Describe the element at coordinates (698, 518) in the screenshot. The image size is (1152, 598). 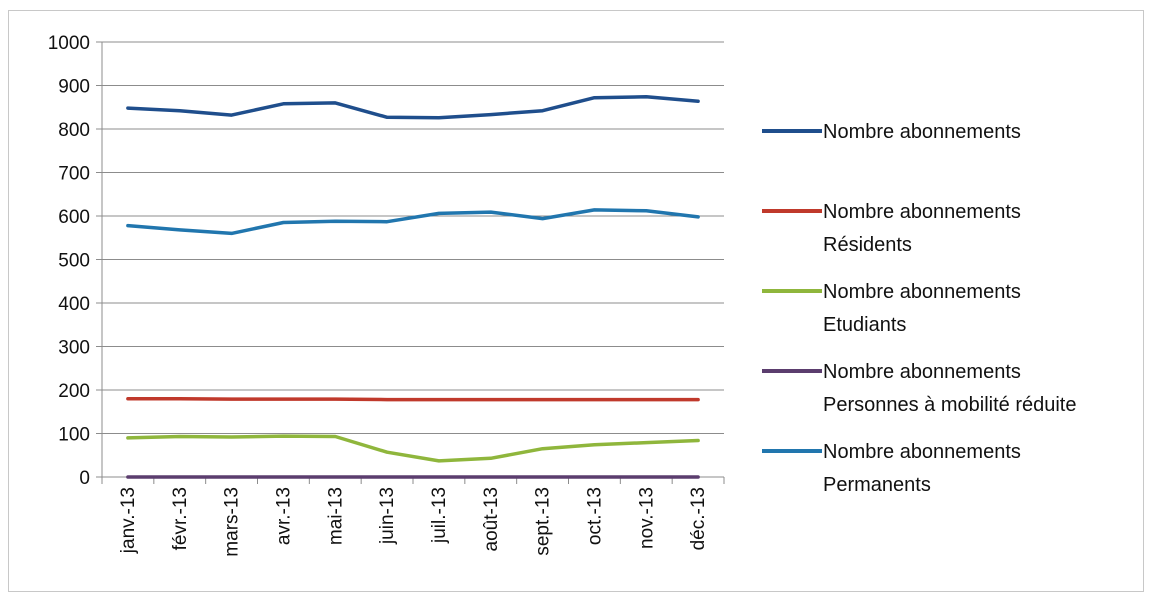
I see `x-tick-label: déc.-13` at that location.